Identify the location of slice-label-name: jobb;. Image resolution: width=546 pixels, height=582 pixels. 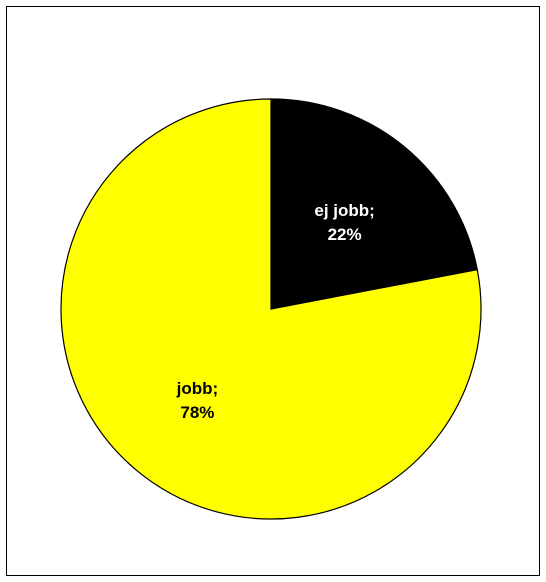
(197, 388).